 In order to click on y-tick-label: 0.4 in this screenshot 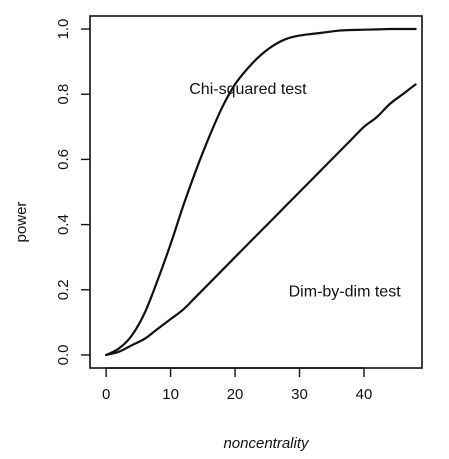, I will do `click(63, 224)`.